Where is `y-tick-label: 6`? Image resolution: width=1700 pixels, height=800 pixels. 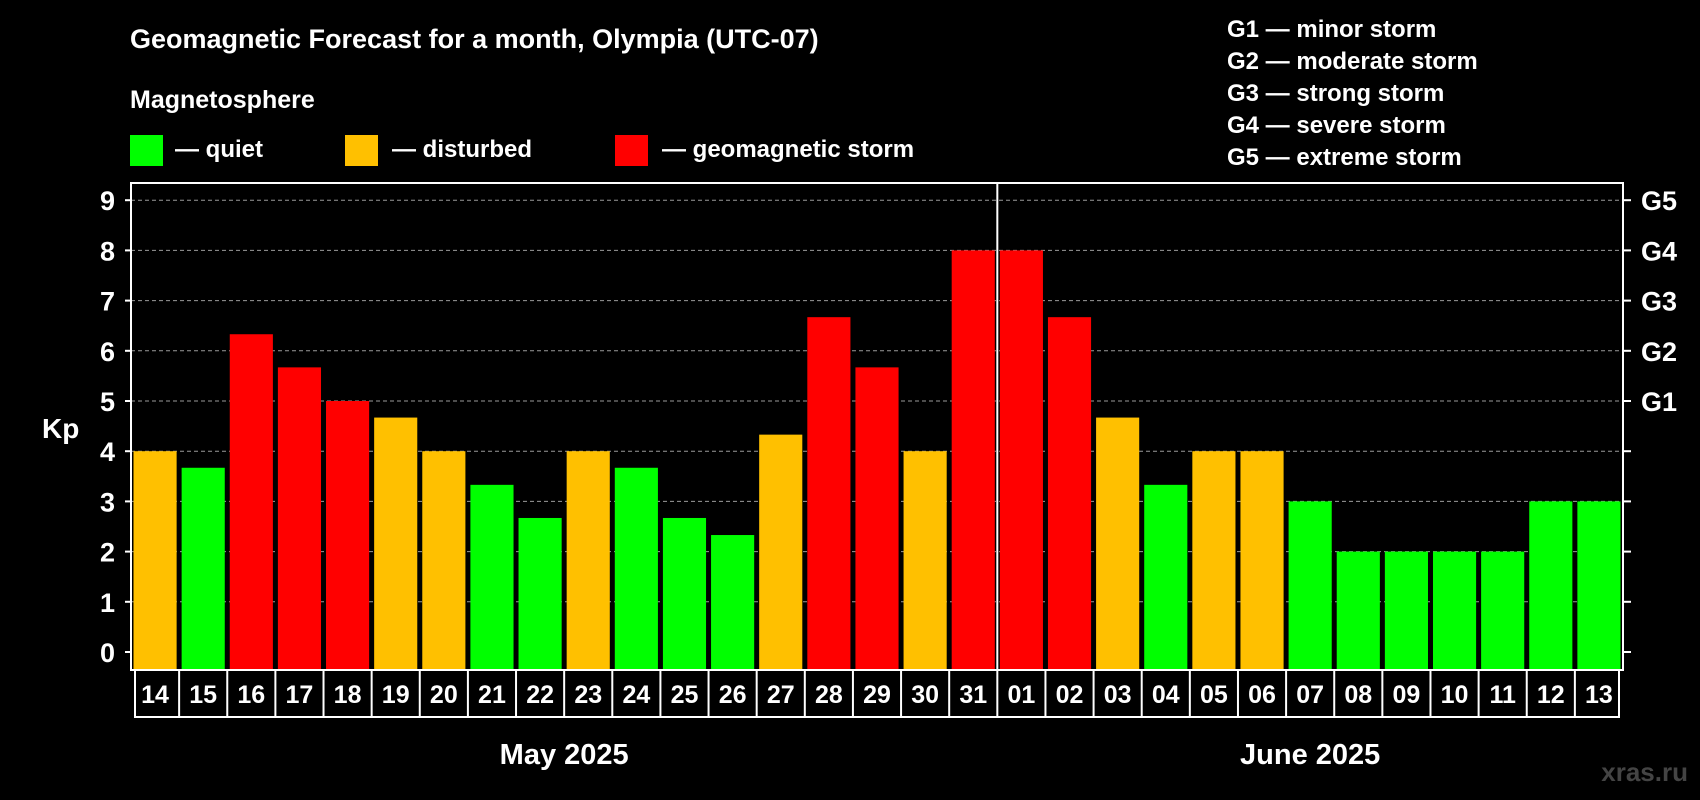 y-tick-label: 6 is located at coordinates (107, 352).